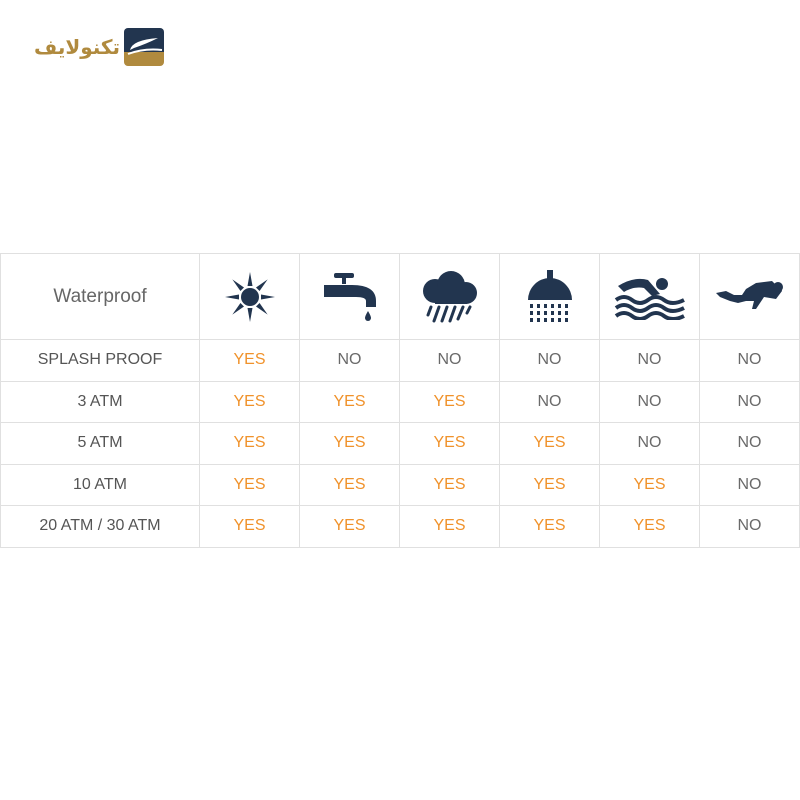  I want to click on table-row: 5 ATM YES YES YES YES NO NO, so click(400, 443).